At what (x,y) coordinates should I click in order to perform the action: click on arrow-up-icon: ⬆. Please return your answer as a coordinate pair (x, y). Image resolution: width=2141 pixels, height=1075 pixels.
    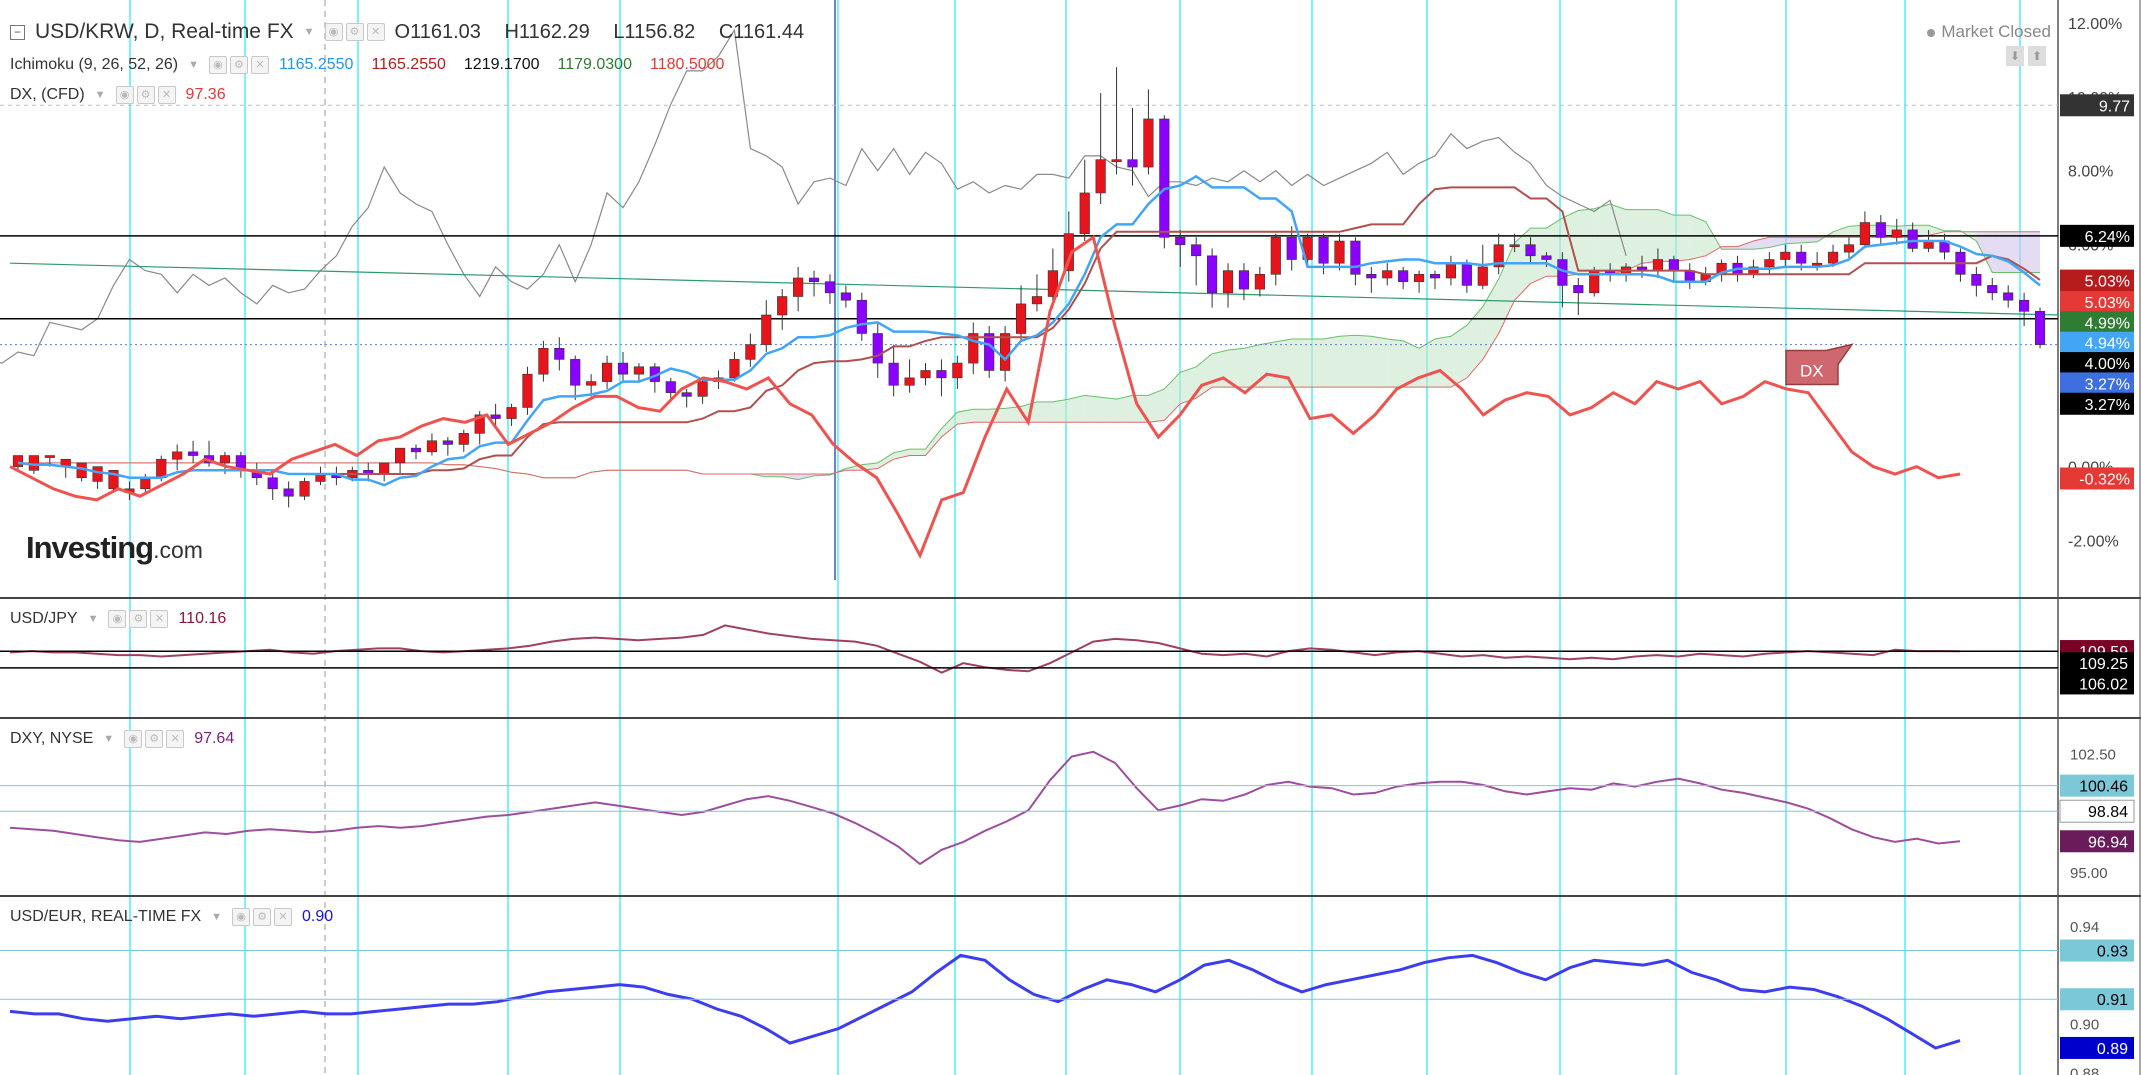
    Looking at the image, I should click on (2037, 56).